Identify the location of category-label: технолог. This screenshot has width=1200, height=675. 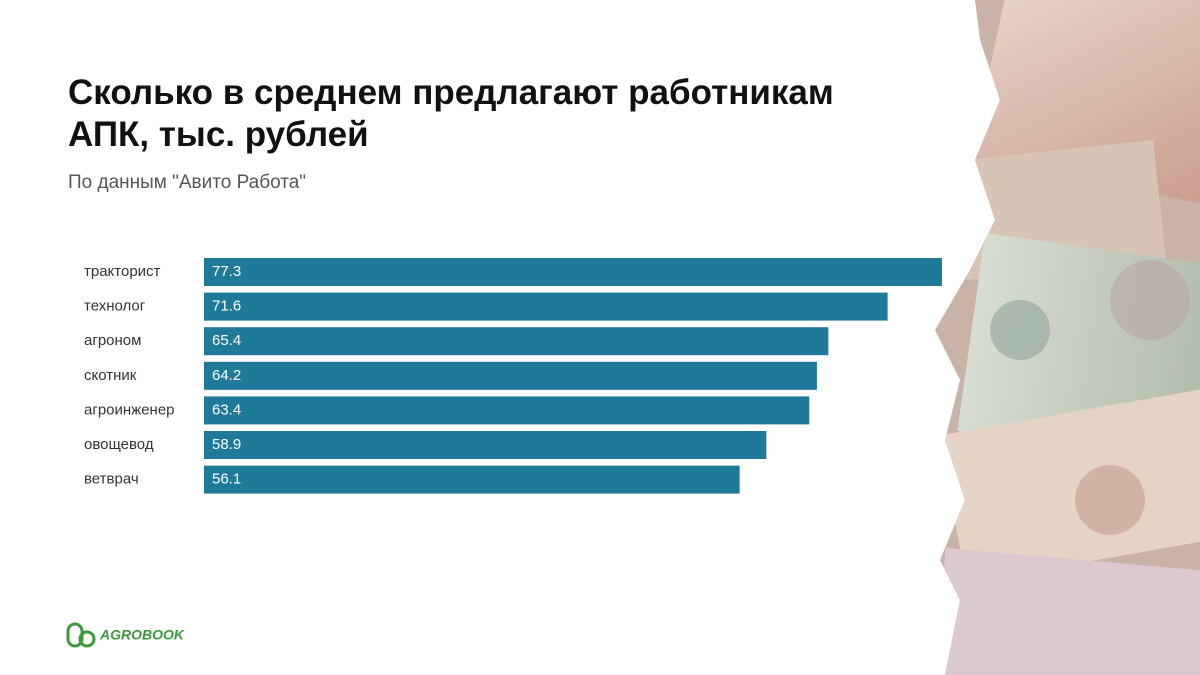
(115, 306).